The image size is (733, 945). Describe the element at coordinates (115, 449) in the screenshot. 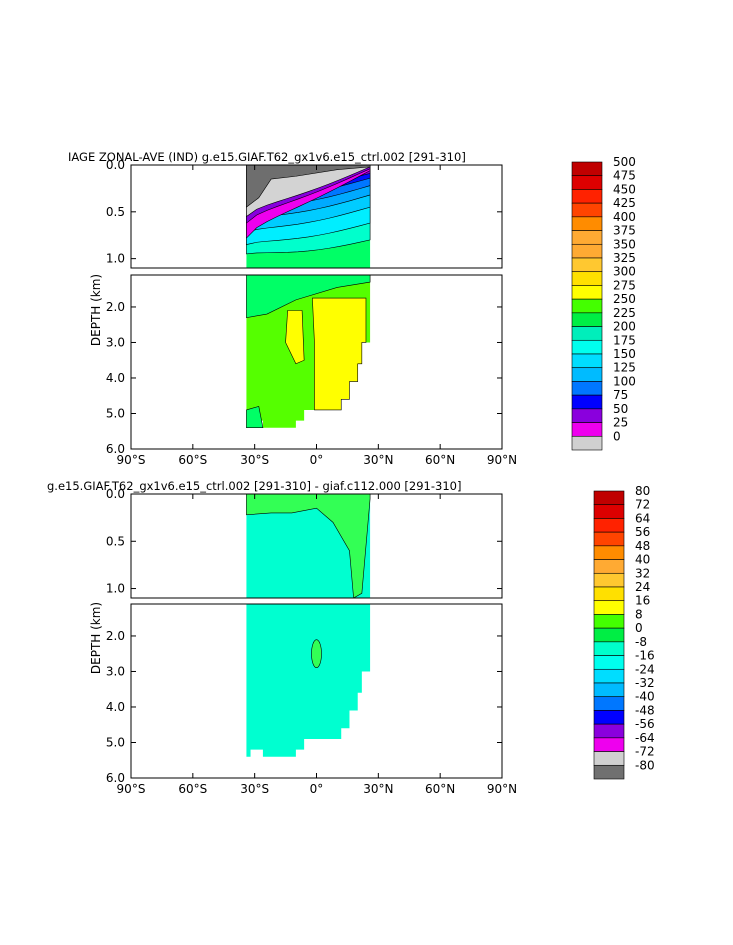

I see `y-tick-label: 6.0` at that location.